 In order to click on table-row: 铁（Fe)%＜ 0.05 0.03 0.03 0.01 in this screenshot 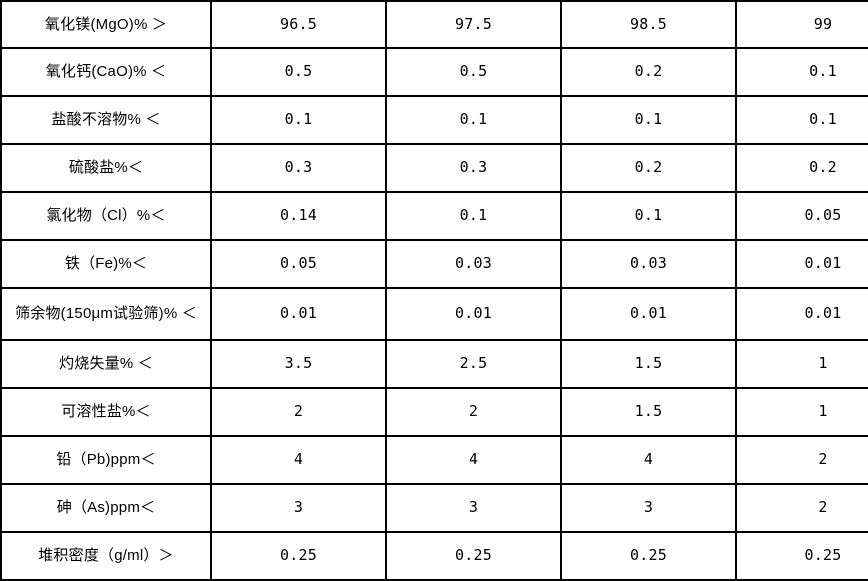, I will do `click(434, 264)`.